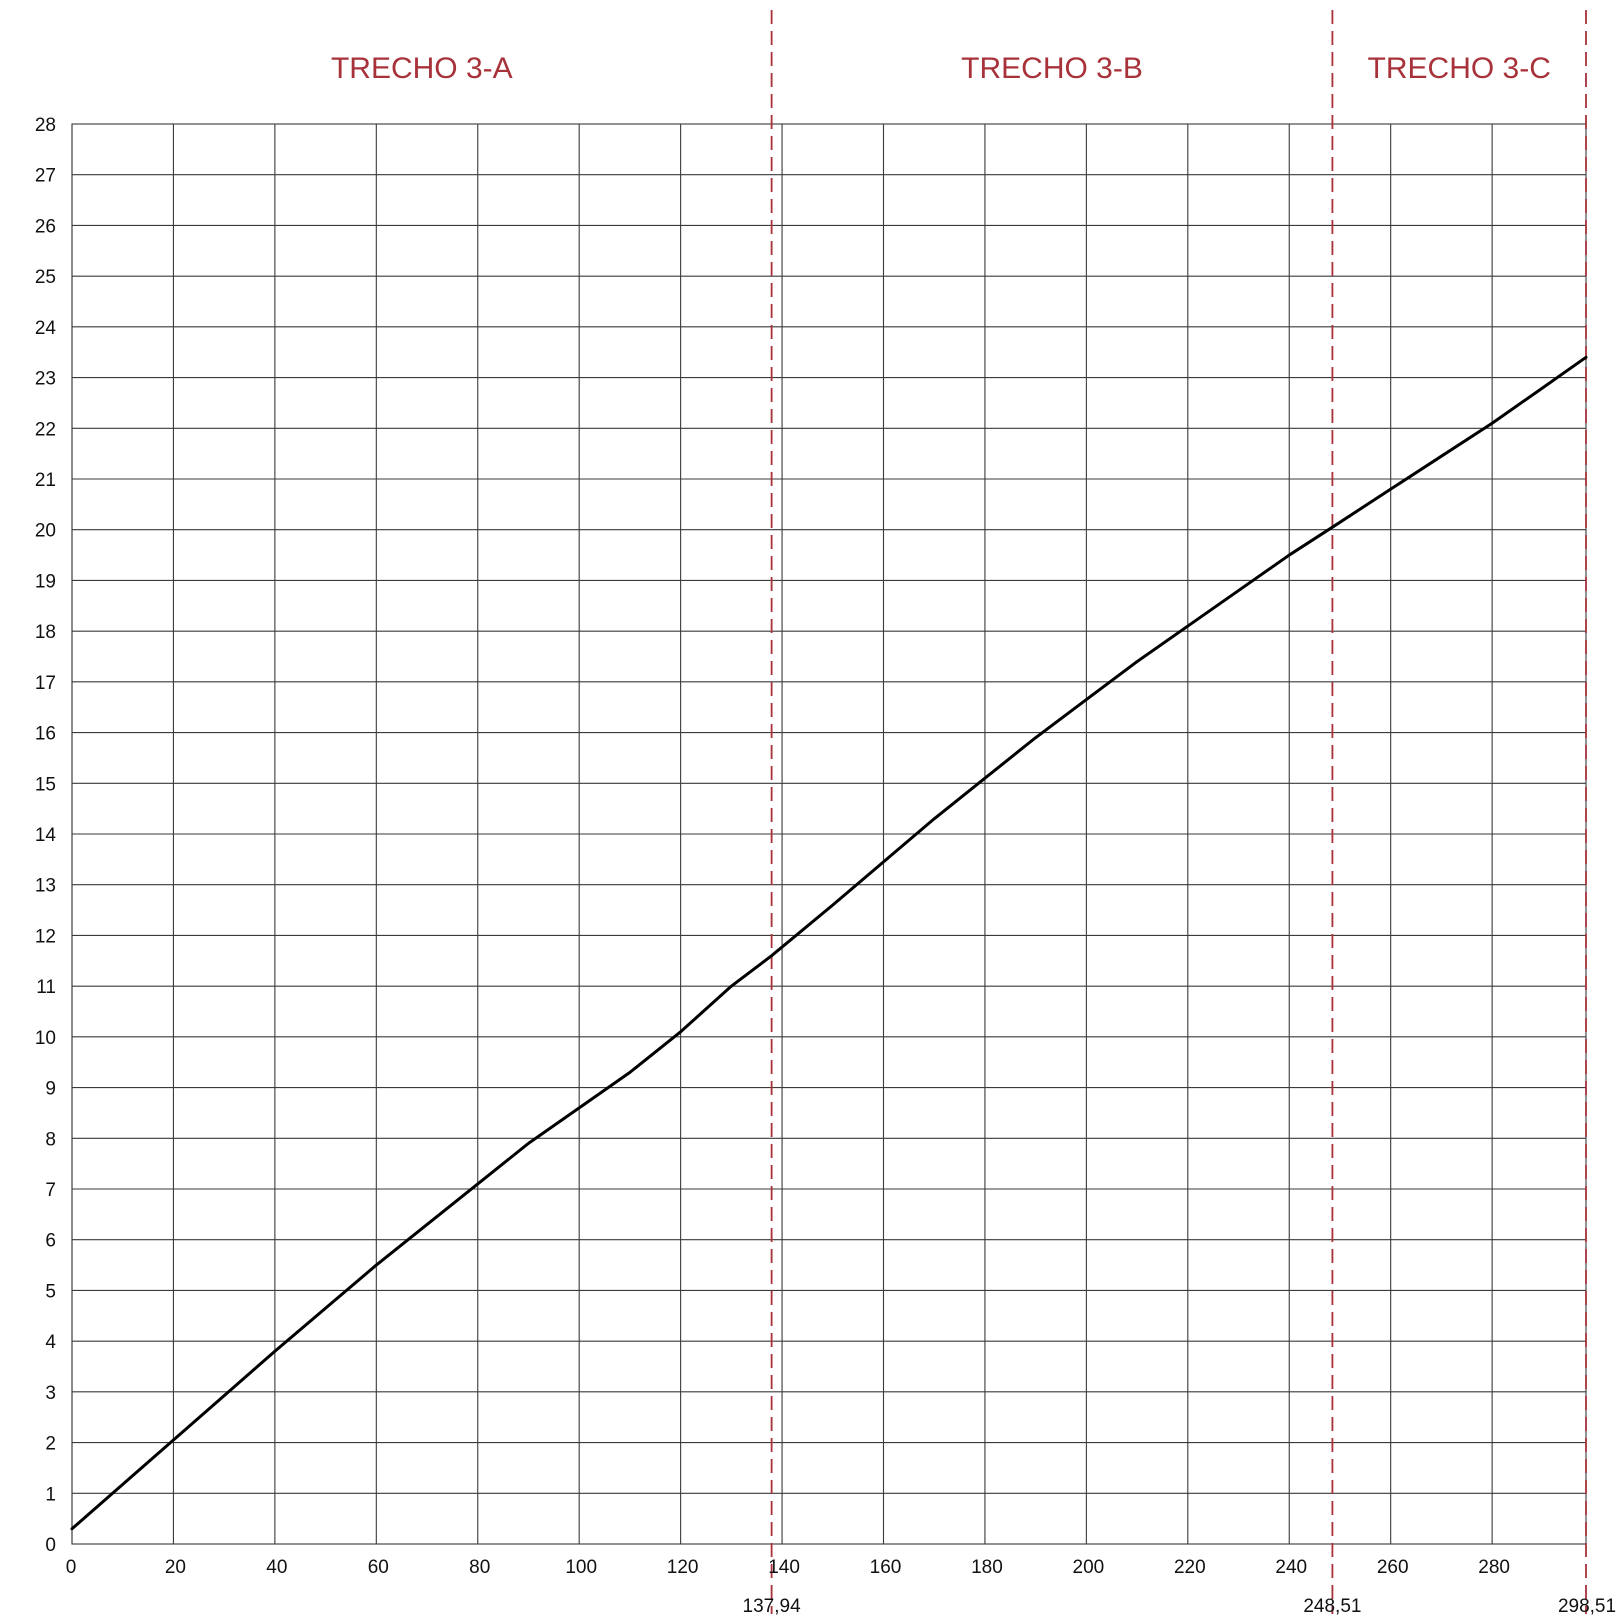 The width and height of the screenshot is (1619, 1619). I want to click on y-tick-label: 27, so click(45, 176).